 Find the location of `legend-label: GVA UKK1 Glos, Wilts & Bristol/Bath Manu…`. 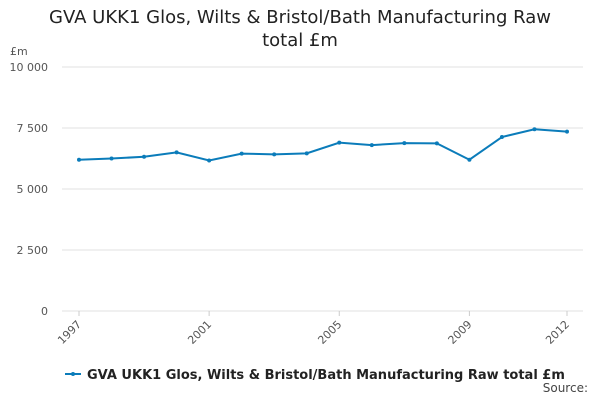

legend-label: GVA UKK1 Glos, Wilts & Bristol/Bath Manu… is located at coordinates (326, 375).